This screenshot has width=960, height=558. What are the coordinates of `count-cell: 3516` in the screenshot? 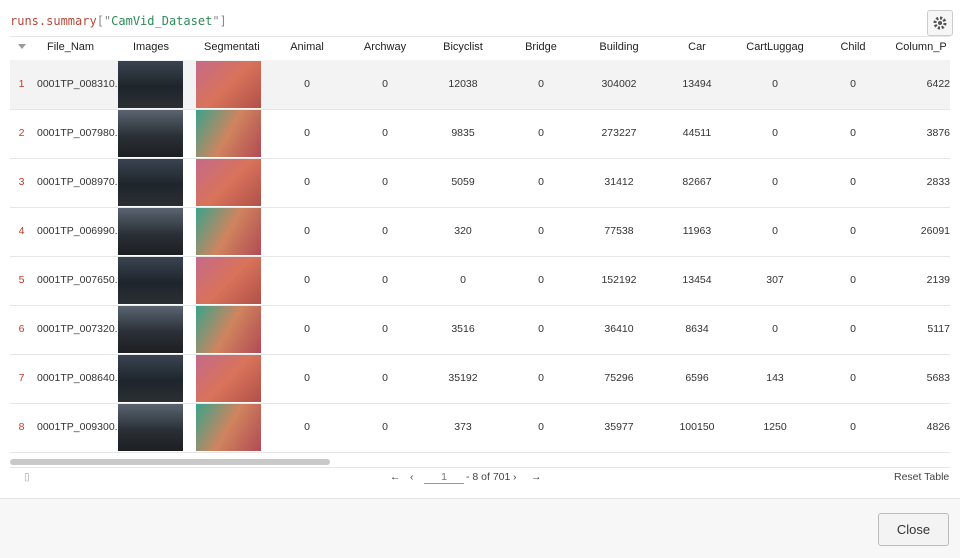 It's located at (463, 329).